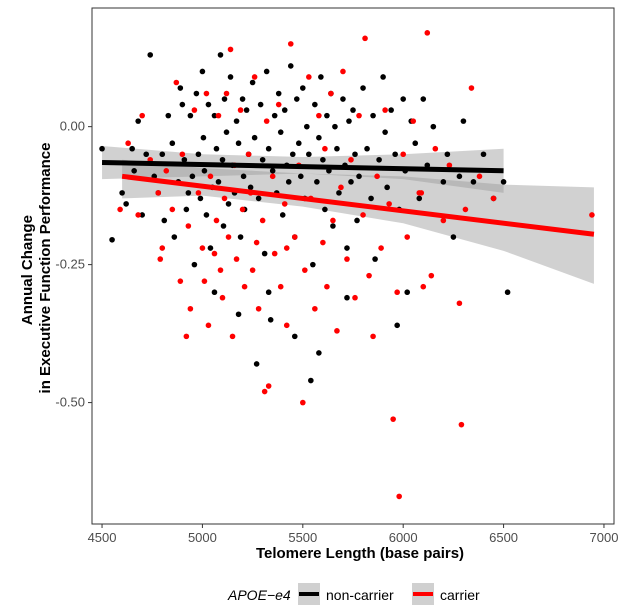  What do you see at coordinates (259, 595) in the screenshot?
I see `legend-title: APOE−e4` at bounding box center [259, 595].